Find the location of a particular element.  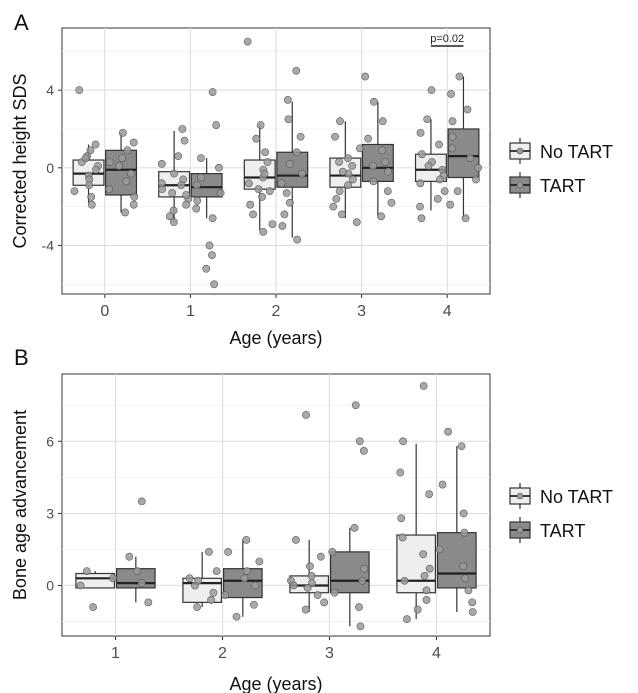

legend-label: No TART is located at coordinates (576, 497).